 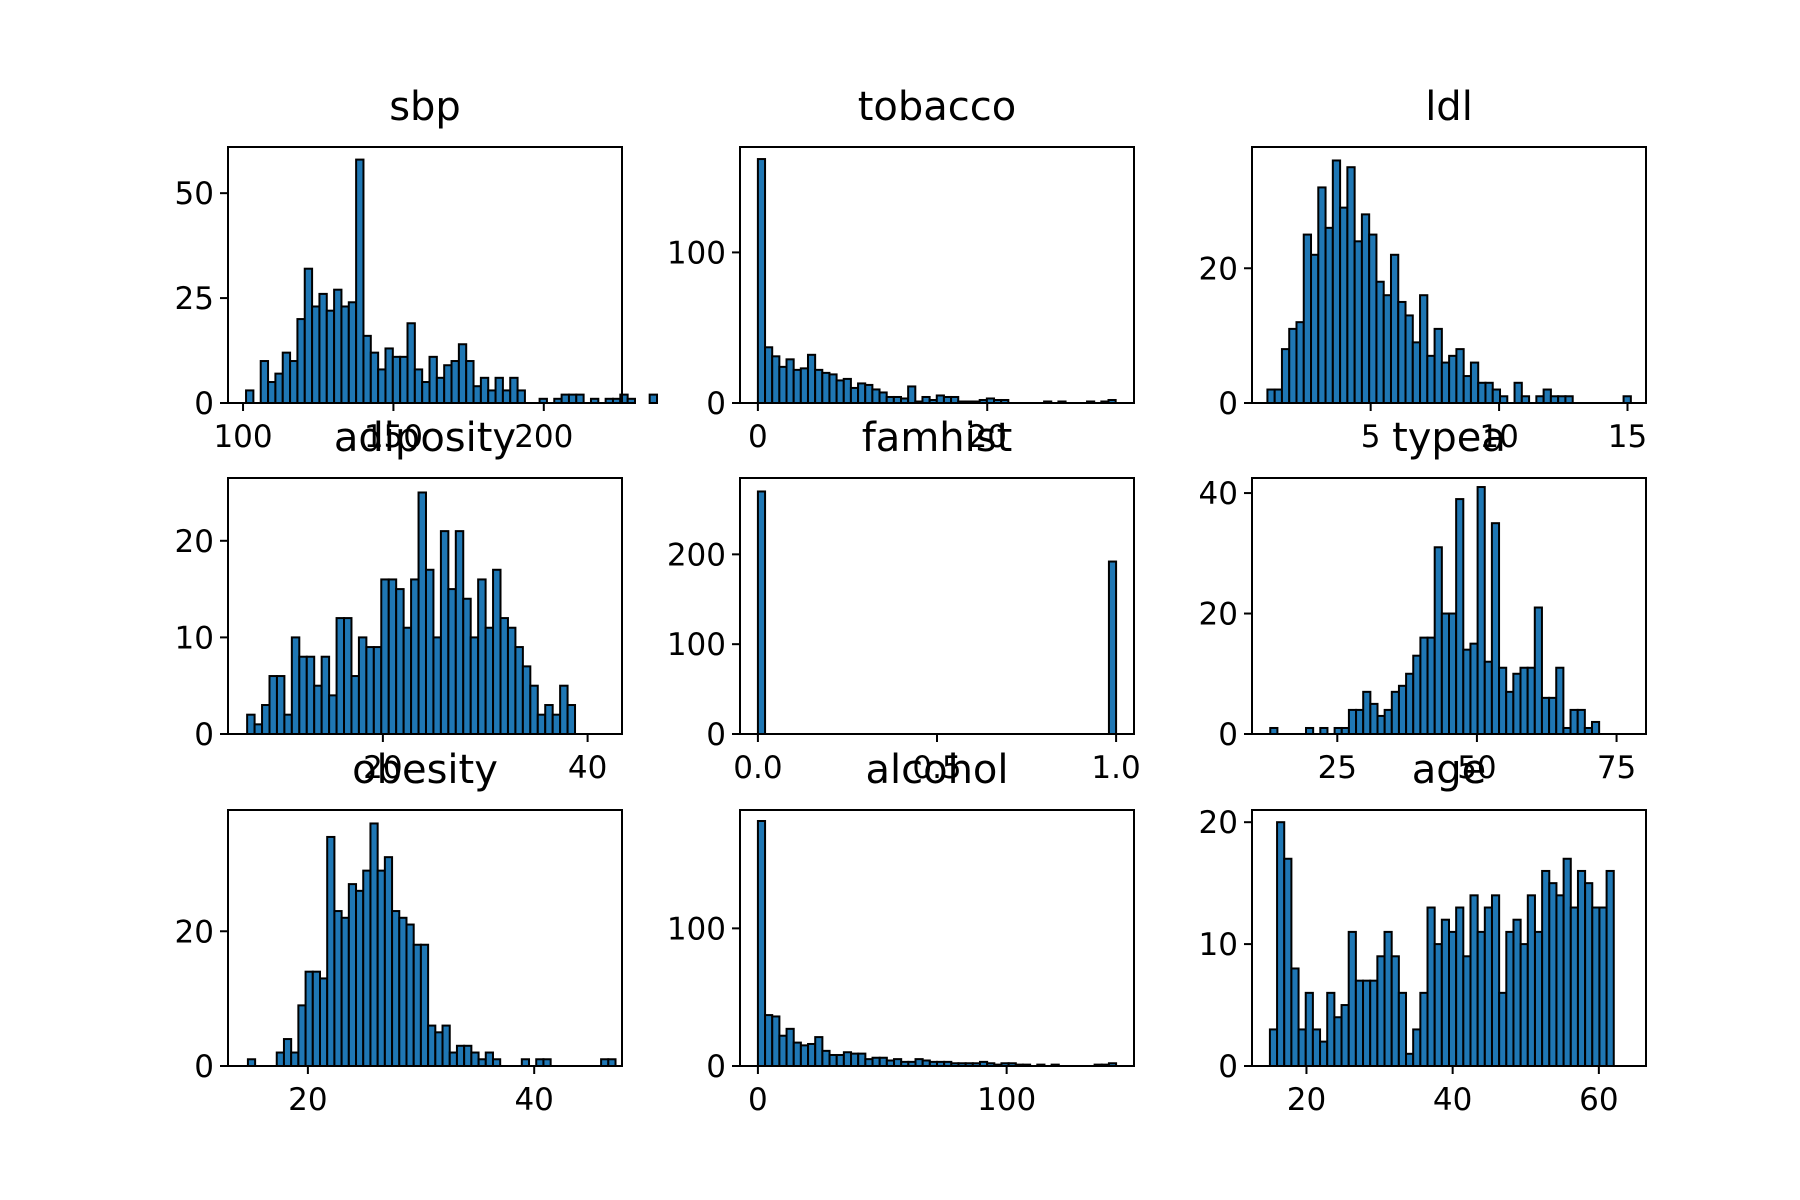 What do you see at coordinates (194, 542) in the screenshot?
I see `y-tick-label-adiposity-20: 20` at bounding box center [194, 542].